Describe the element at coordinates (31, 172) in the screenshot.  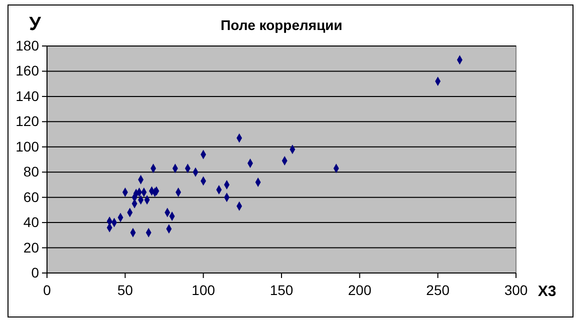
I see `y-tick-label: 80` at that location.